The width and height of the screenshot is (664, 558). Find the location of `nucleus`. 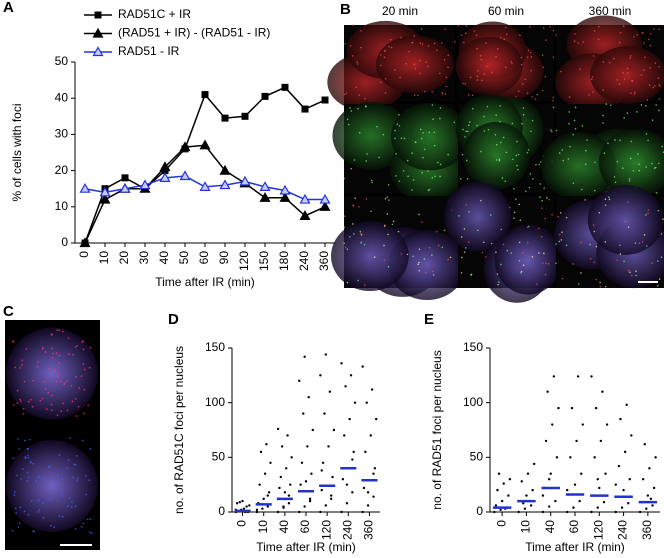

nucleus is located at coordinates (430, 136).